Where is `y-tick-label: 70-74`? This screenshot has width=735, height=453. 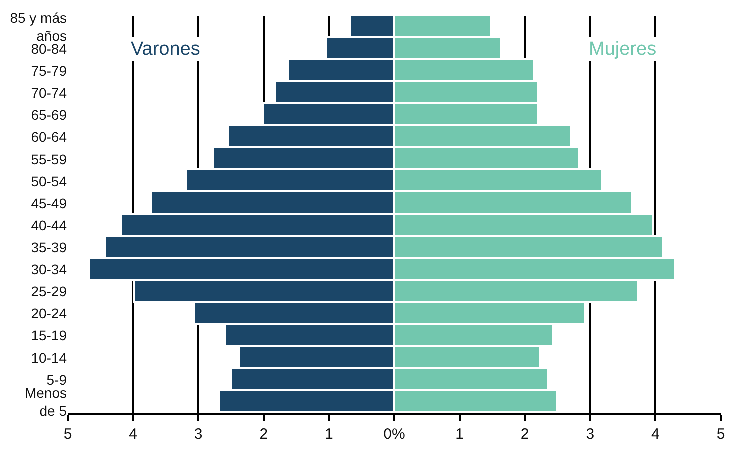 y-tick-label: 70-74 is located at coordinates (49, 93).